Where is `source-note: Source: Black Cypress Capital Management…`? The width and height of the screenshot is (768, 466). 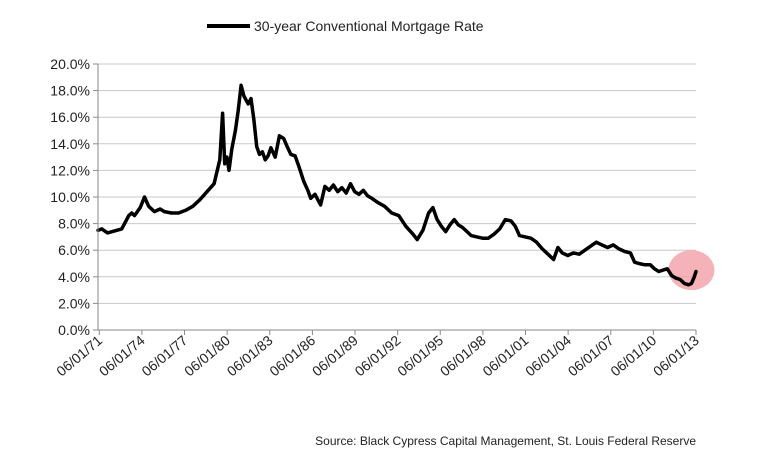 source-note: Source: Black Cypress Capital Management… is located at coordinates (505, 441).